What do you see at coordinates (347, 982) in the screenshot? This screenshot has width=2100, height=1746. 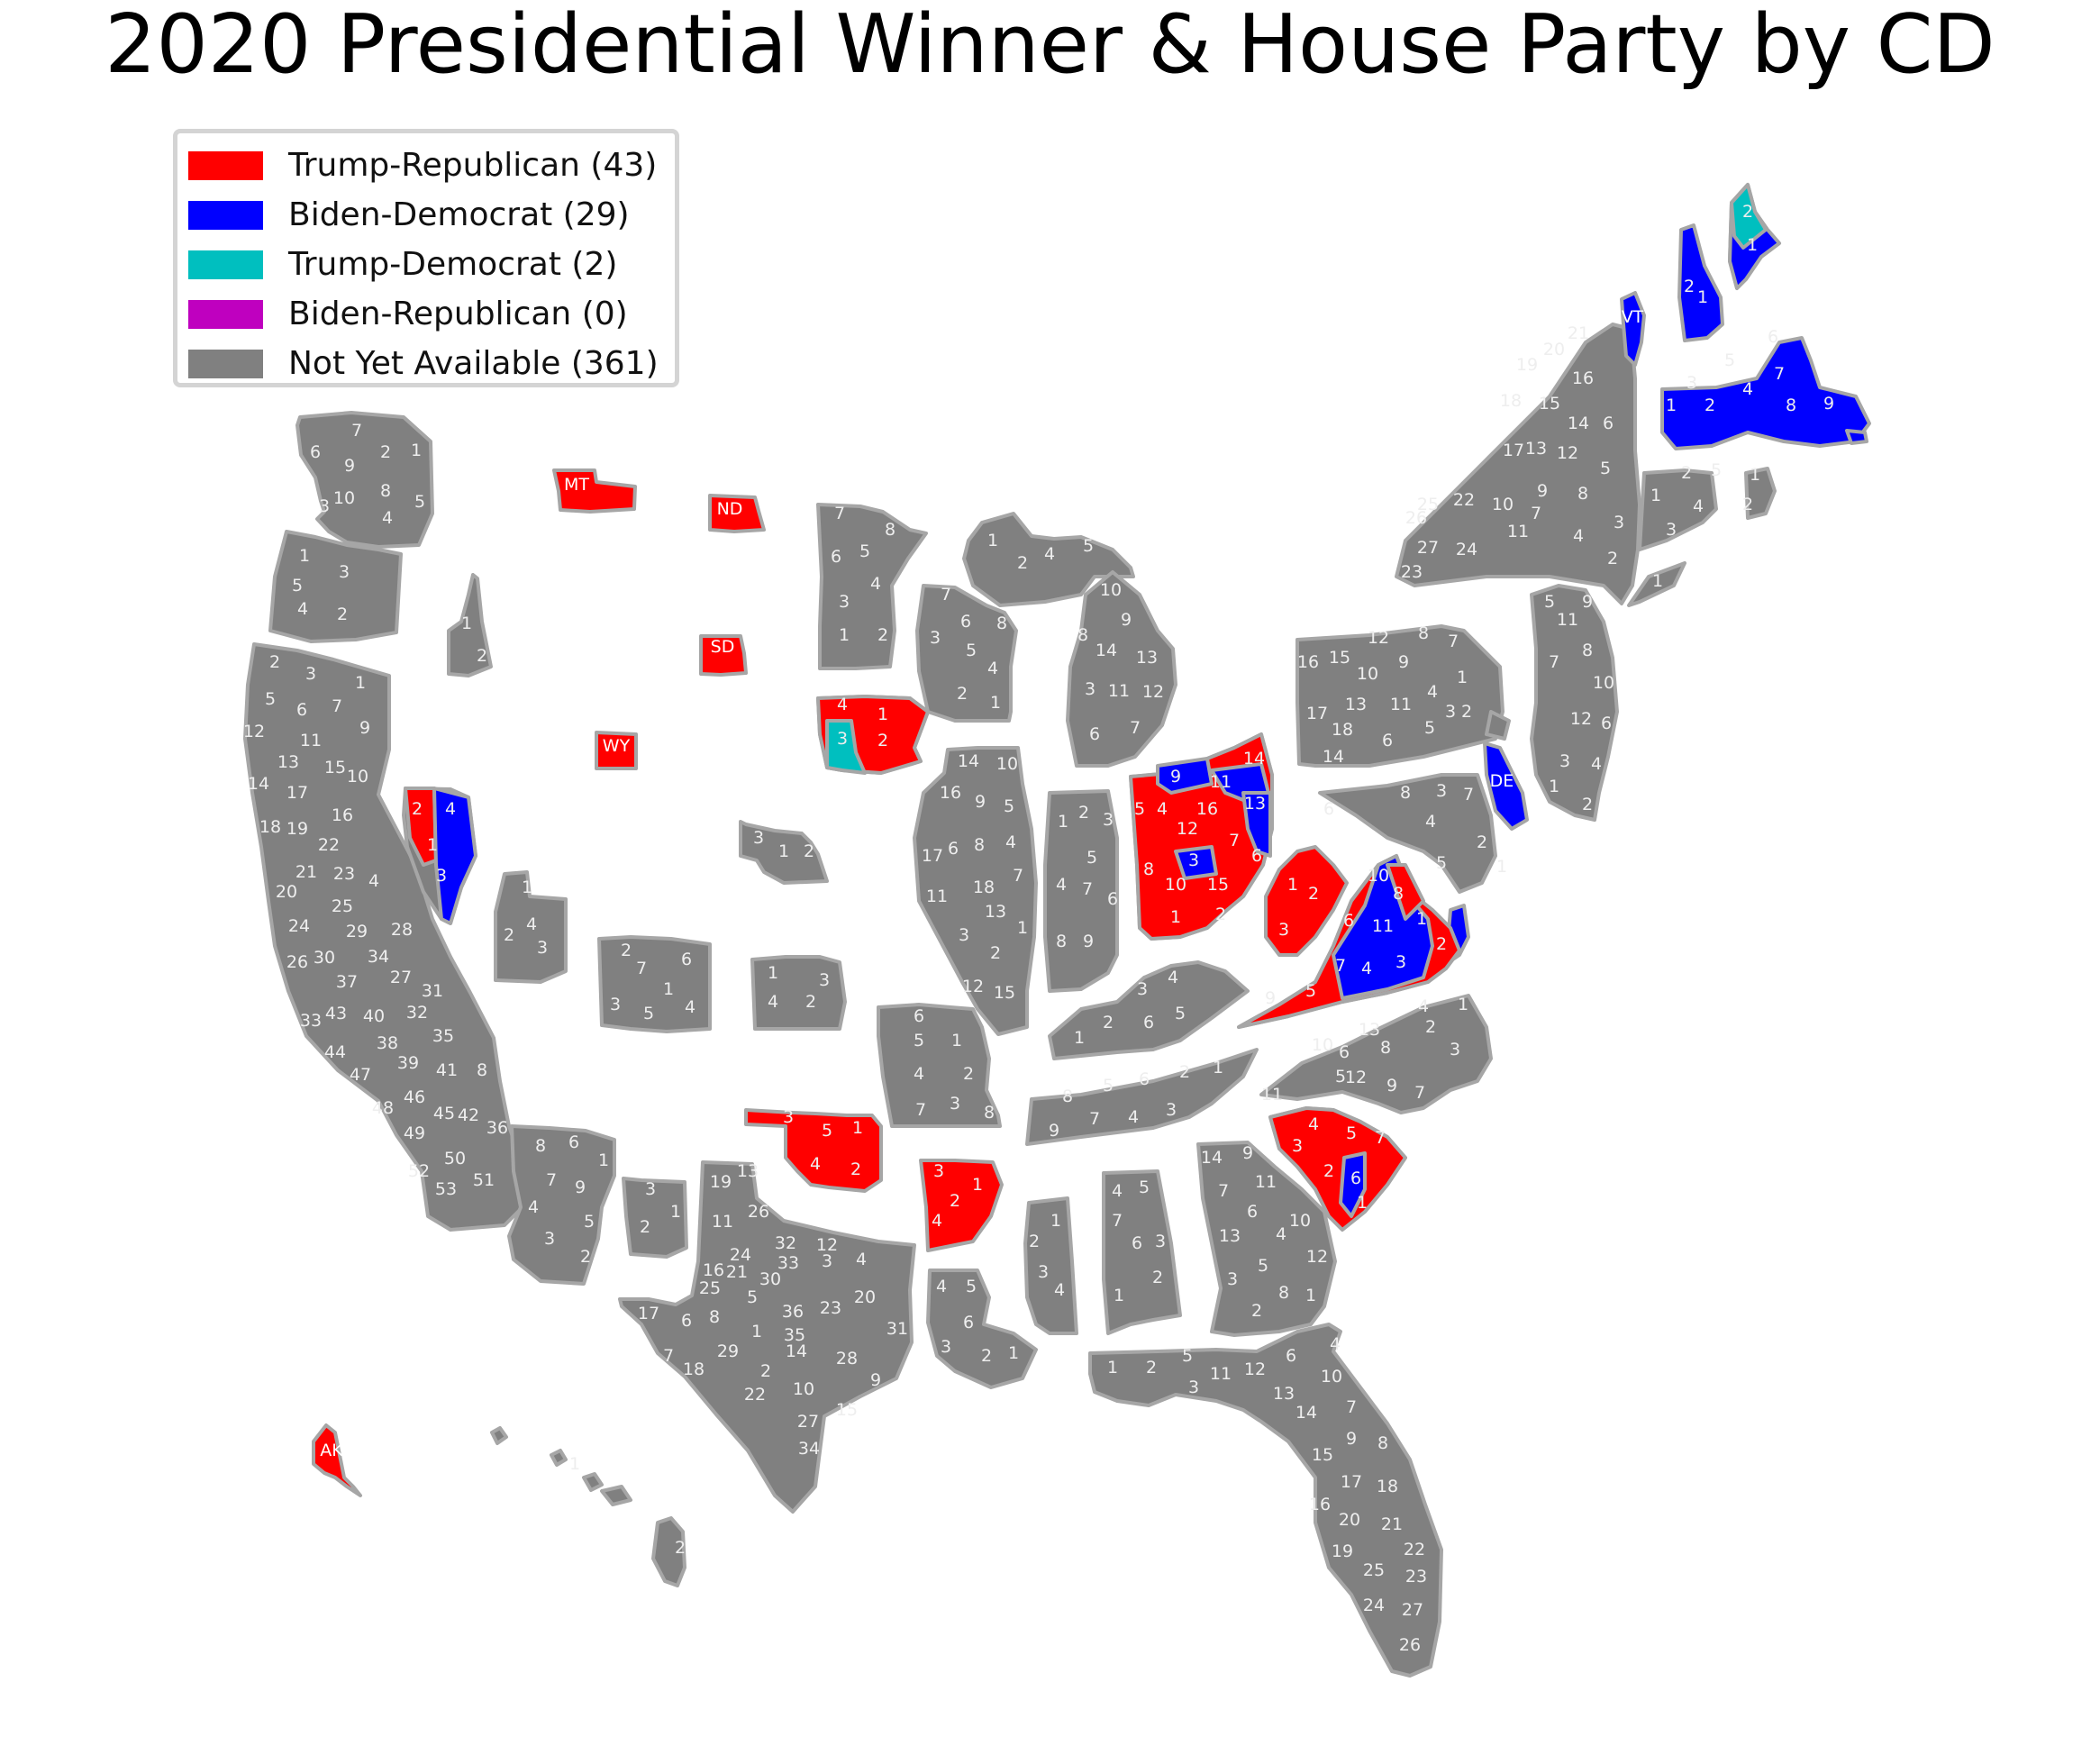 I see `district-label: 37` at bounding box center [347, 982].